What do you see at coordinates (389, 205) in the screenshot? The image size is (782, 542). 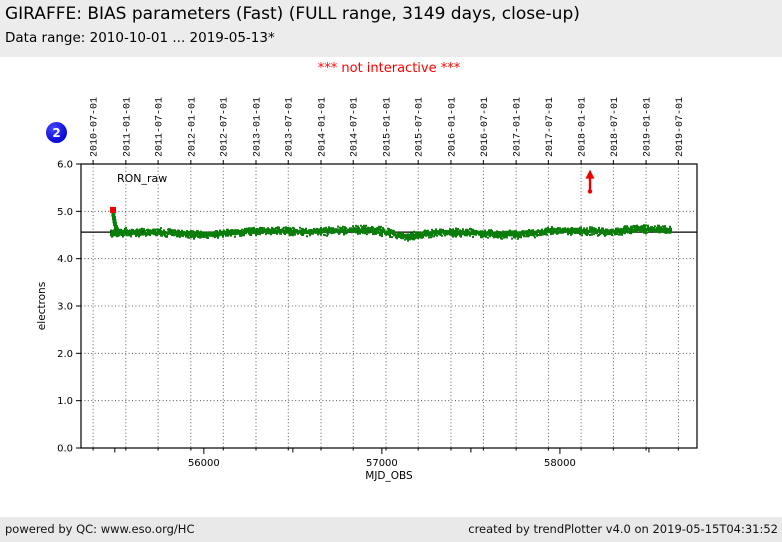 I see `data-points-layer` at bounding box center [389, 205].